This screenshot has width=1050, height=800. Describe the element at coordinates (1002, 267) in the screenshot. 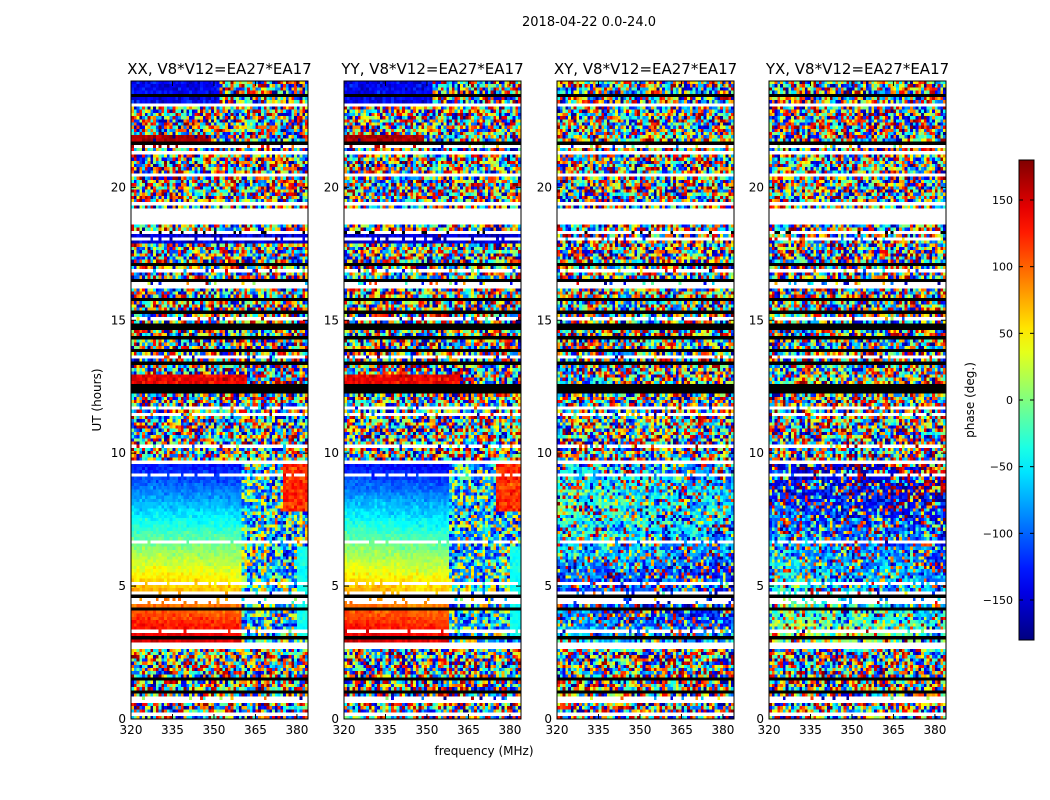

I see `colorbar-tick-label: 100` at that location.